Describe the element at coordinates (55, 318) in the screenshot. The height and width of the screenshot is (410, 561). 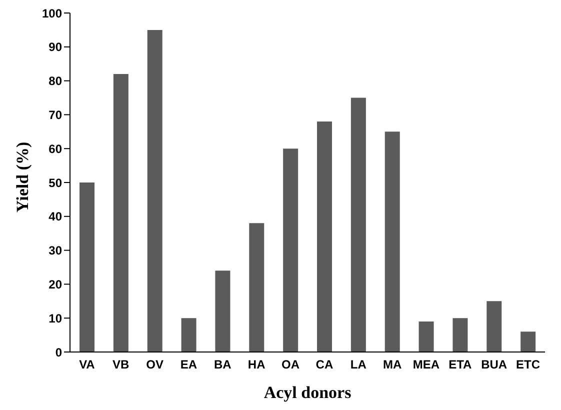
I see `y-tick-label: 10` at that location.